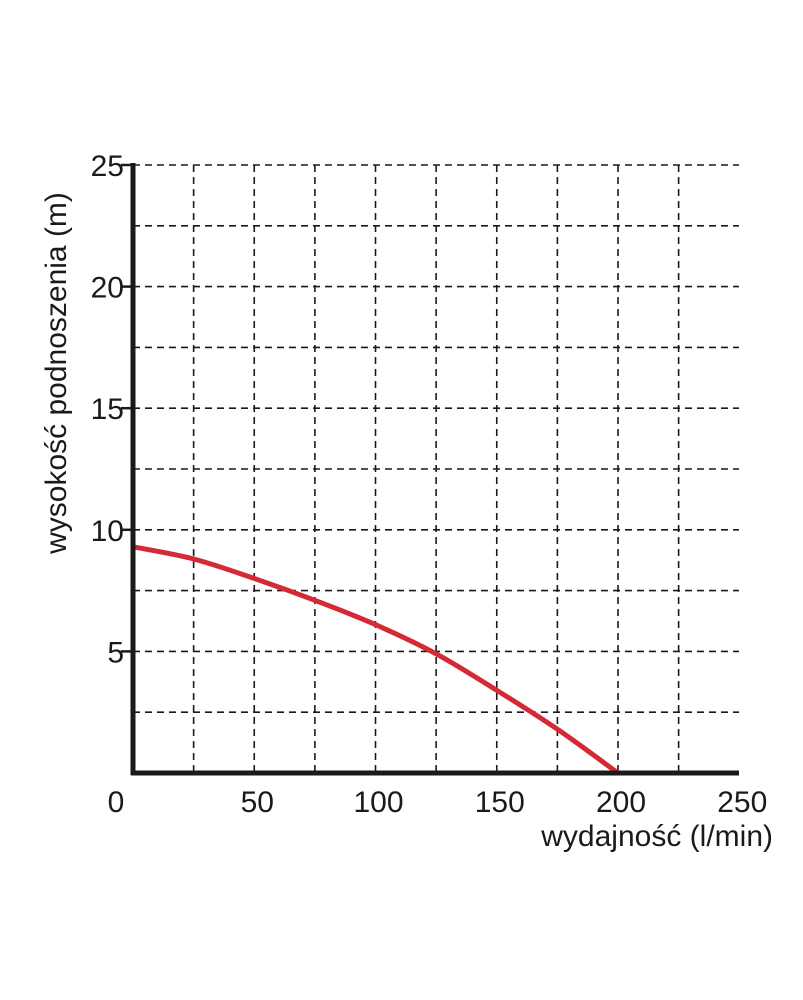 The height and width of the screenshot is (1000, 803). I want to click on x-tick-label-150: 150, so click(500, 802).